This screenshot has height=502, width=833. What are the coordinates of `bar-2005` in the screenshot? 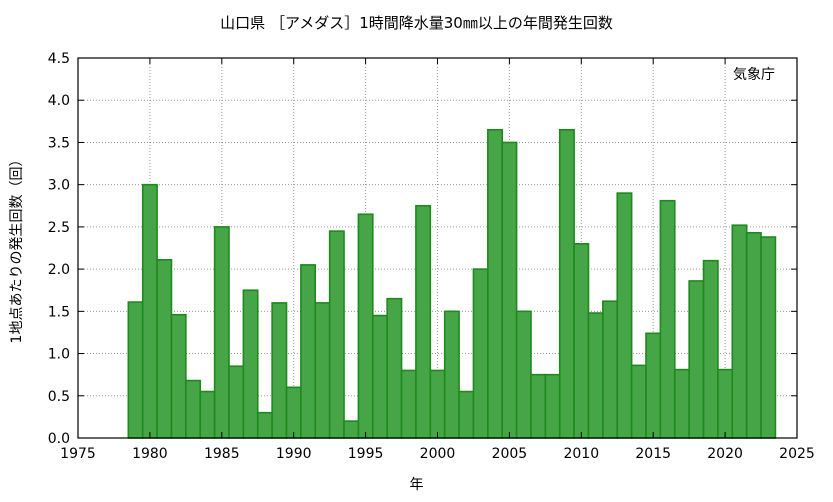 It's located at (509, 290).